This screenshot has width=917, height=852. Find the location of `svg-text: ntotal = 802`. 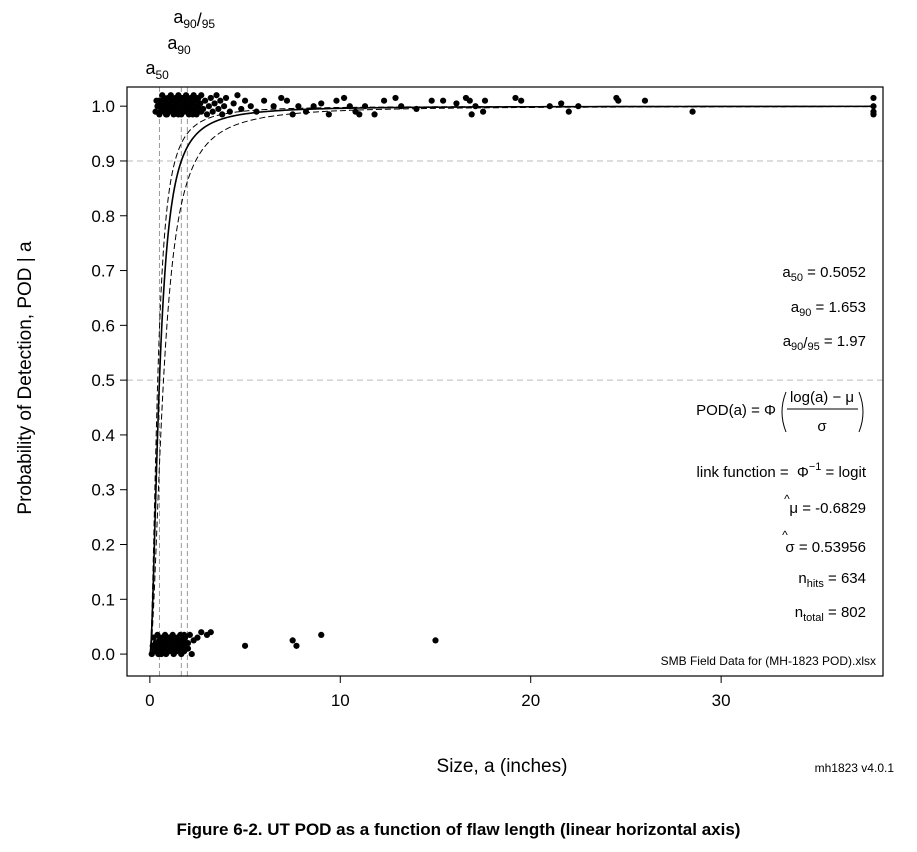

svg-text: ntotal = 802 is located at coordinates (830, 614).